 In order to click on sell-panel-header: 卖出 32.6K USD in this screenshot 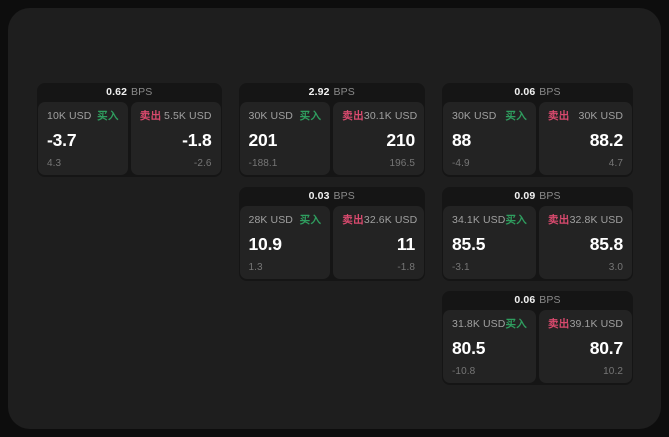, I will do `click(380, 220)`.